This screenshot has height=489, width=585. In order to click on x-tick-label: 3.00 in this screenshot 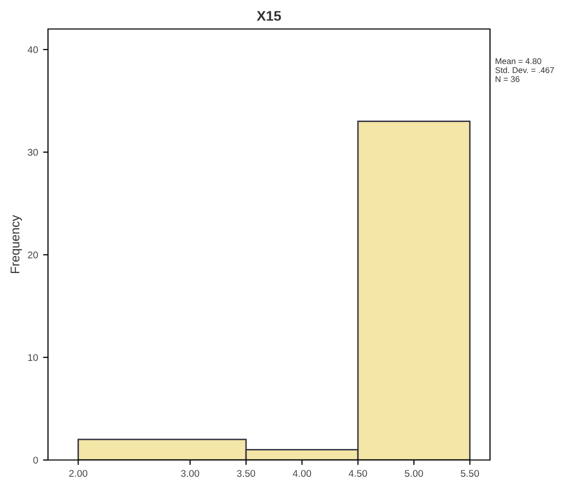, I will do `click(190, 473)`.